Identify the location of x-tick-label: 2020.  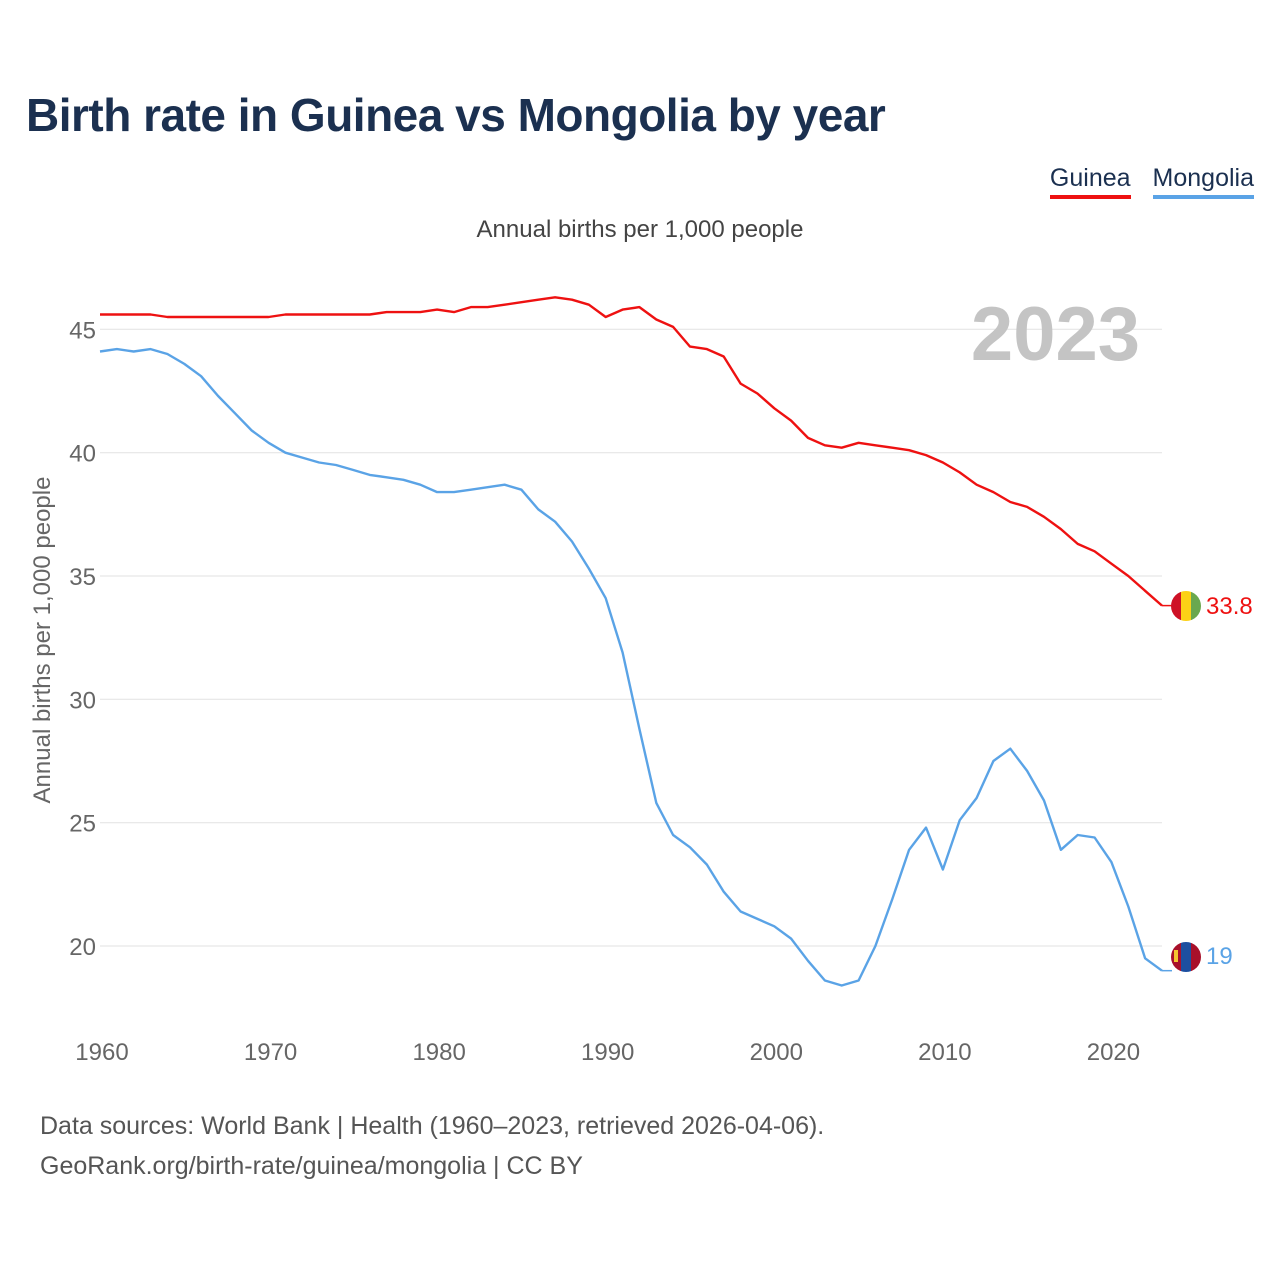
(1113, 1052).